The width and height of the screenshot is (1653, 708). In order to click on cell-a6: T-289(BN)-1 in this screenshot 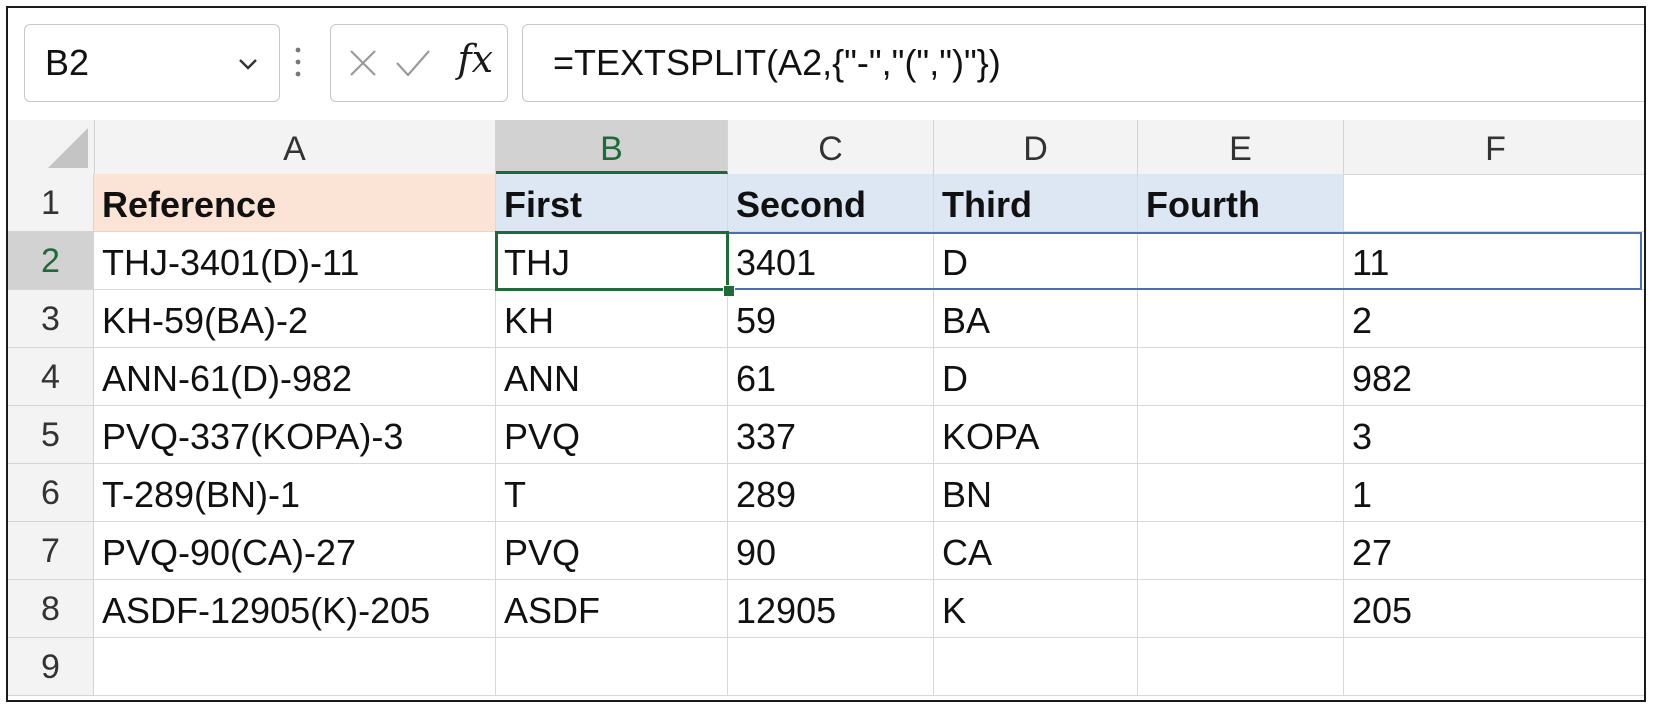, I will do `click(295, 493)`.